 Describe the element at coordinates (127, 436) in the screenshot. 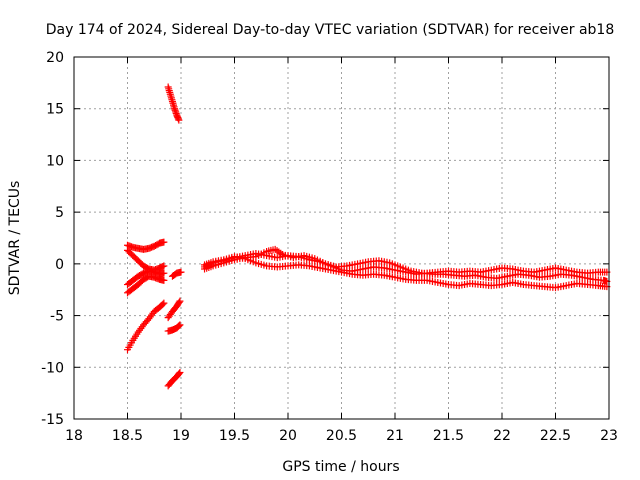

I see `x-tick-label: 18.5` at that location.